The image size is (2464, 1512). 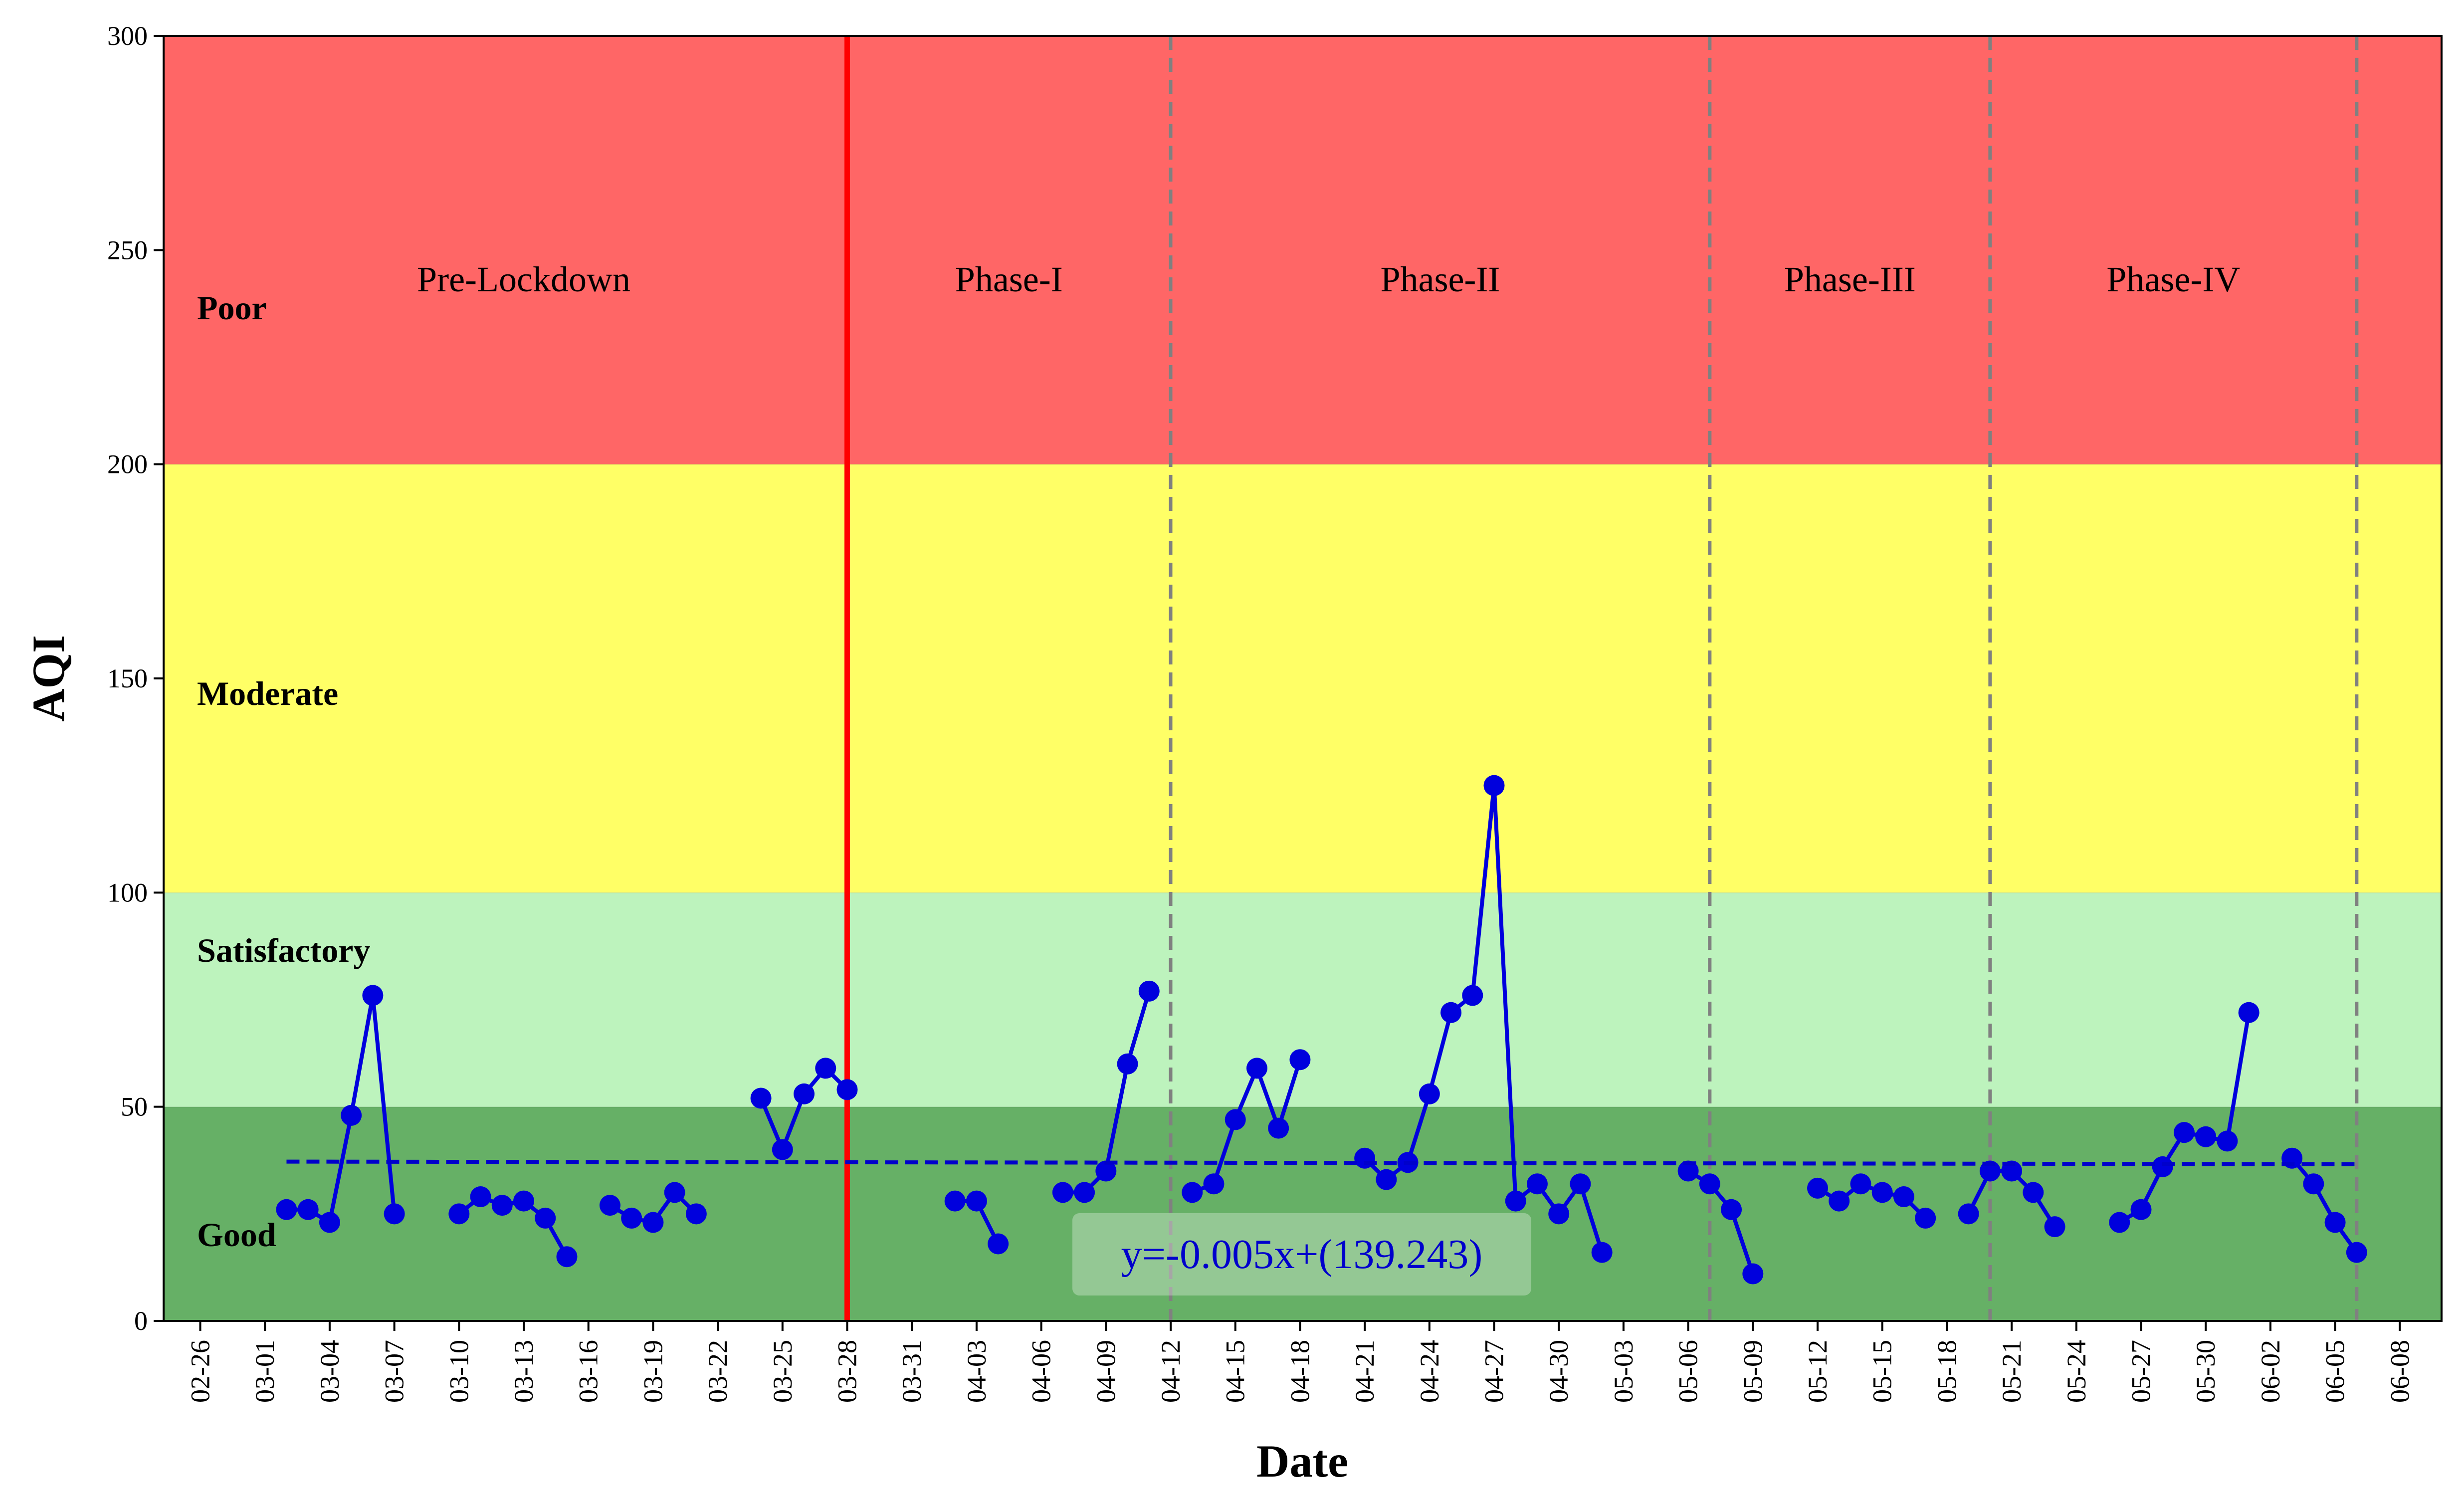 I want to click on trendline-line, so click(x=1321, y=1163).